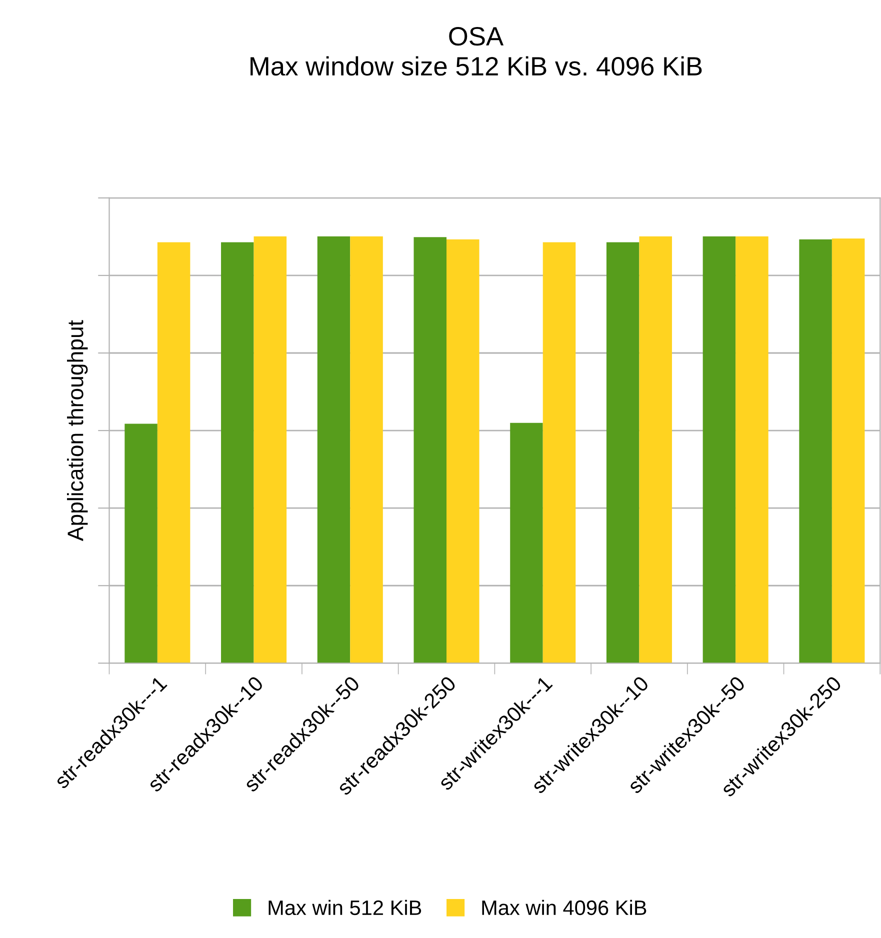 Image resolution: width=881 pixels, height=938 pixels. Describe the element at coordinates (345, 908) in the screenshot. I see `legend-label: Max win 512 KiB` at that location.